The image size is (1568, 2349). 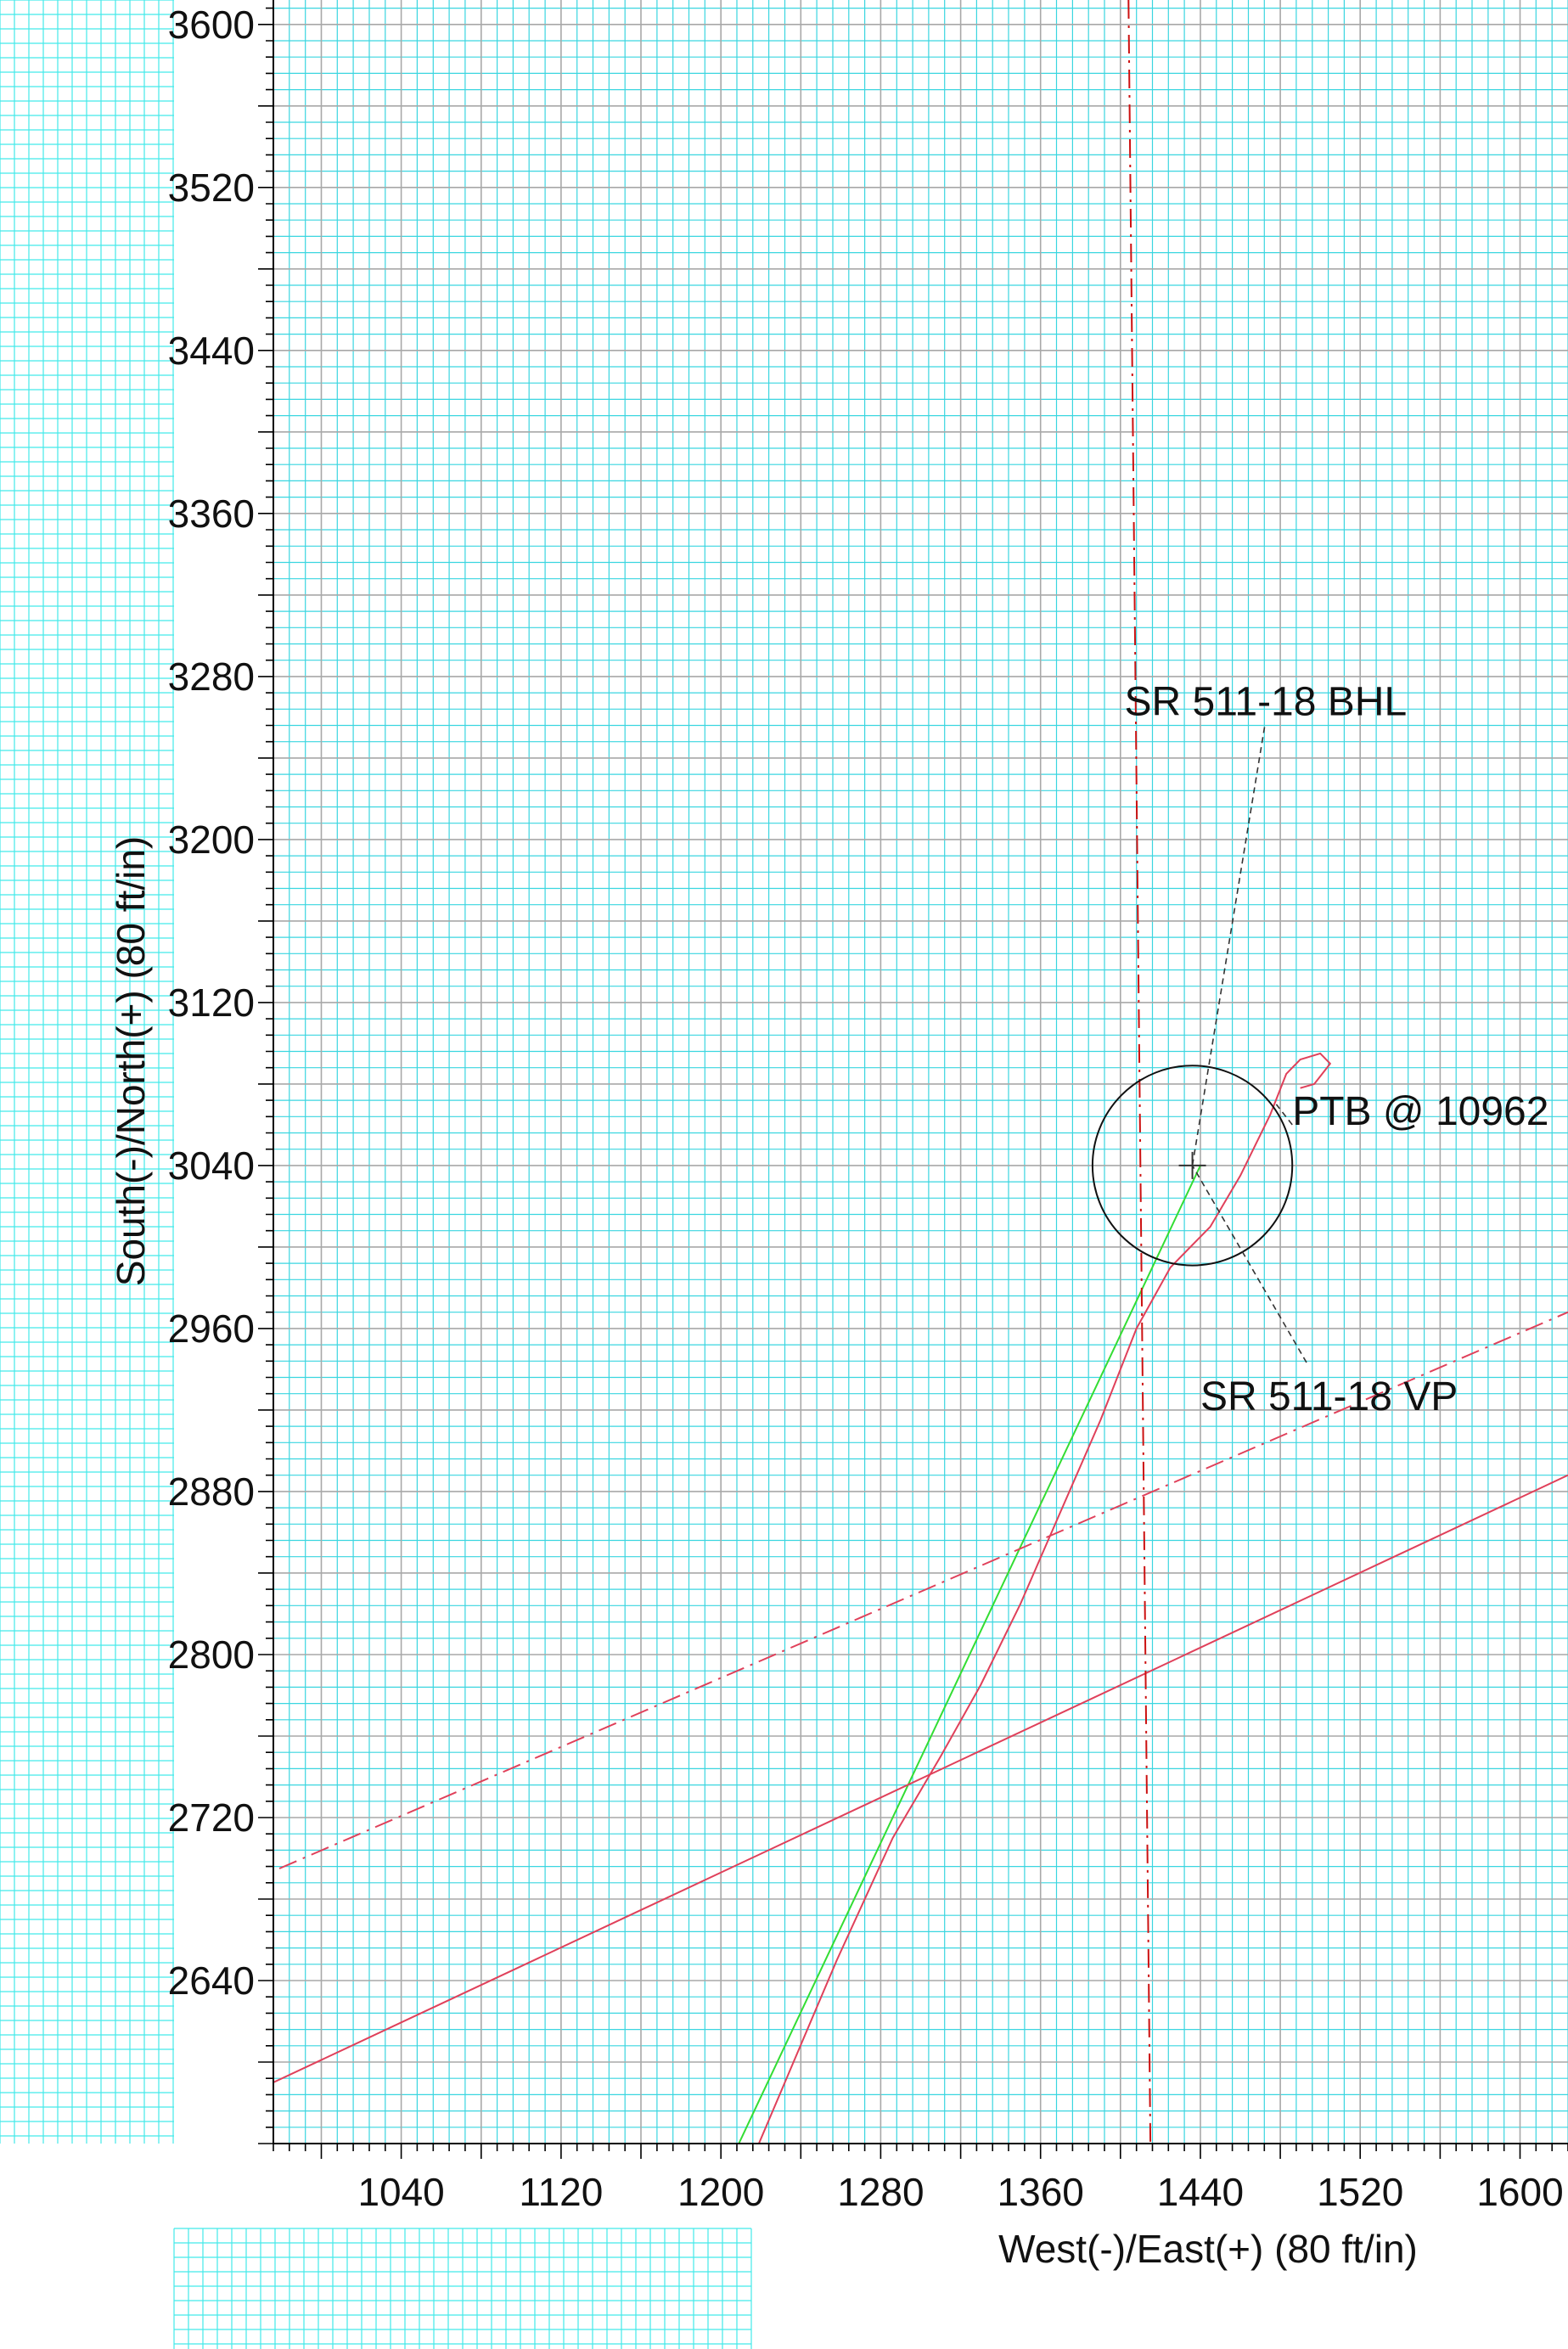 I want to click on margin-grid-bottom, so click(x=462, y=2288).